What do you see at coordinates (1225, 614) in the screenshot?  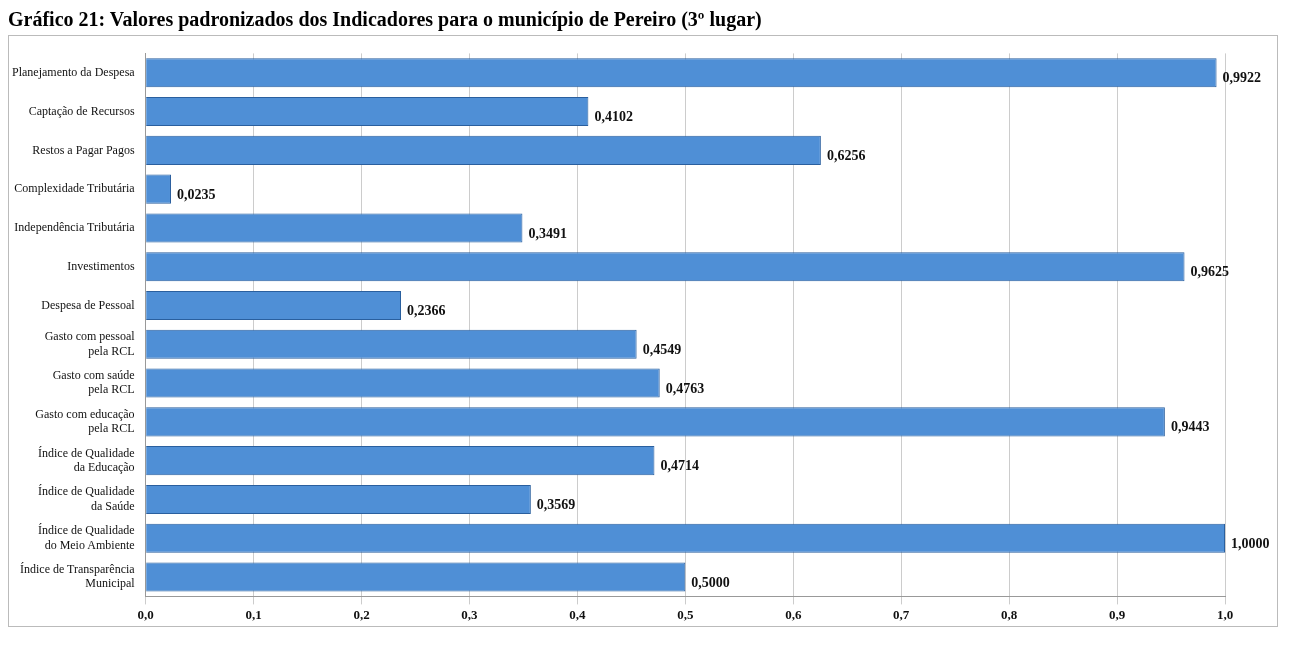 I see `x-tick-label: 1,0` at bounding box center [1225, 614].